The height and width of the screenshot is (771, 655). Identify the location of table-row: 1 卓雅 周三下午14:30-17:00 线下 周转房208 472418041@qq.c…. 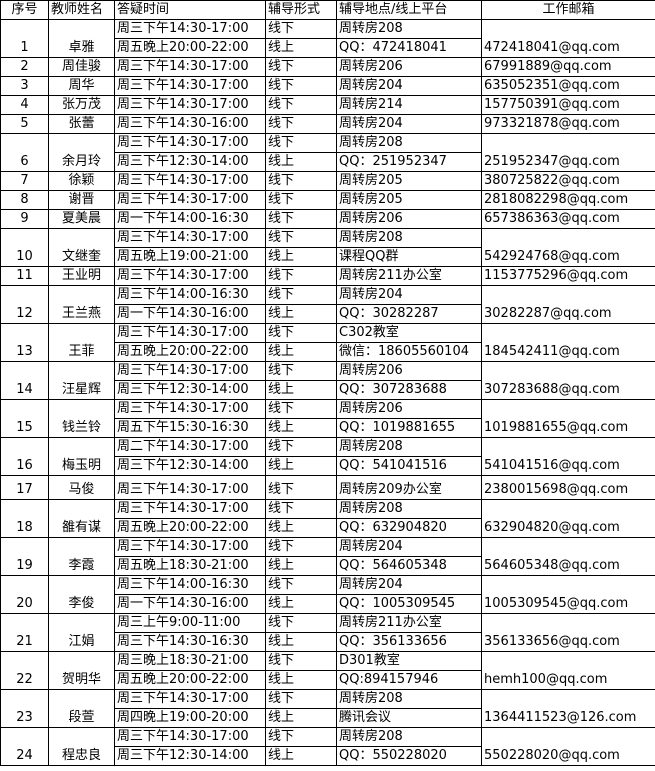
(327, 38).